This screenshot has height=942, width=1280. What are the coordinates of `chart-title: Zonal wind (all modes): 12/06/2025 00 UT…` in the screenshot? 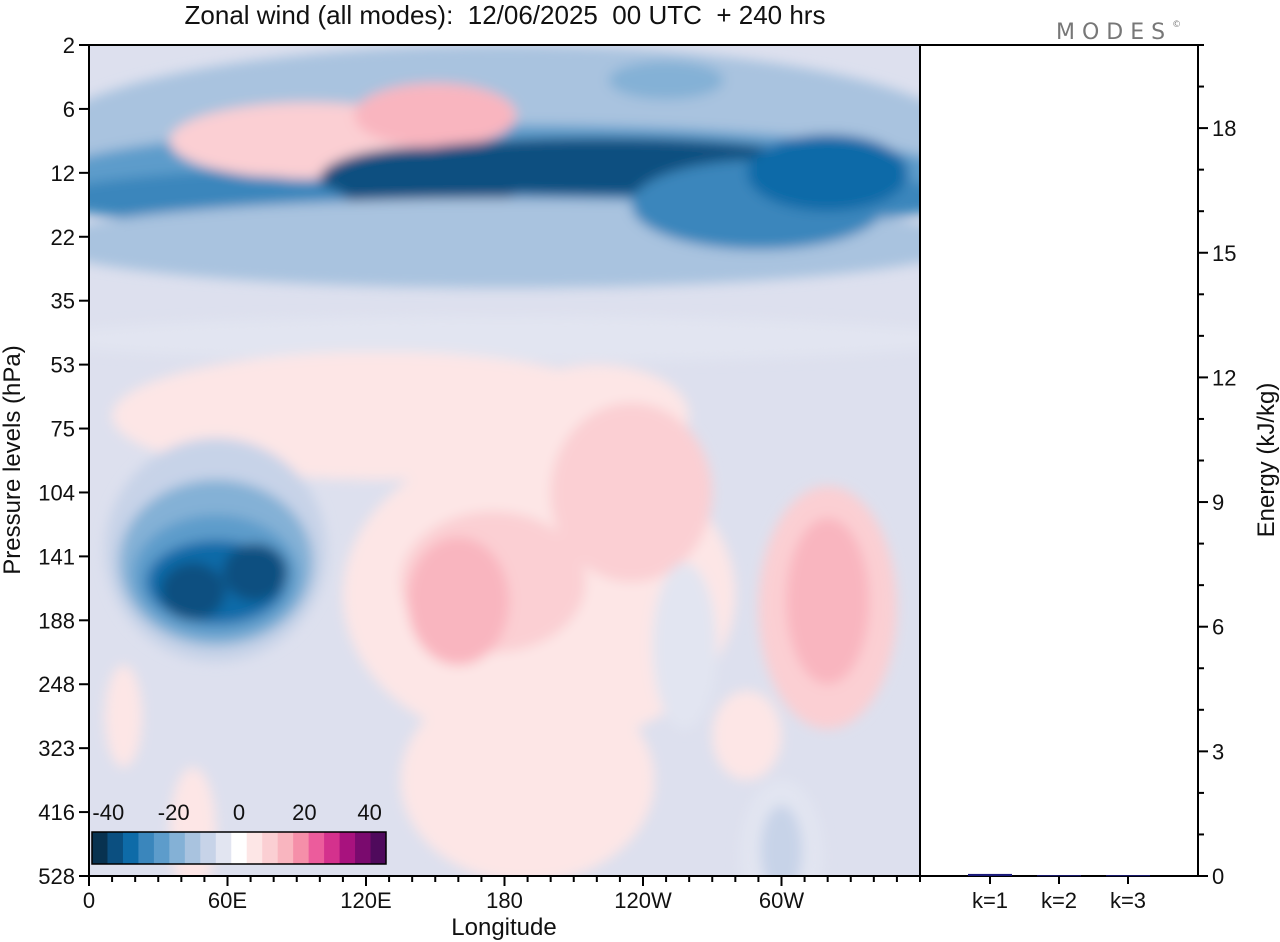 It's located at (505, 15).